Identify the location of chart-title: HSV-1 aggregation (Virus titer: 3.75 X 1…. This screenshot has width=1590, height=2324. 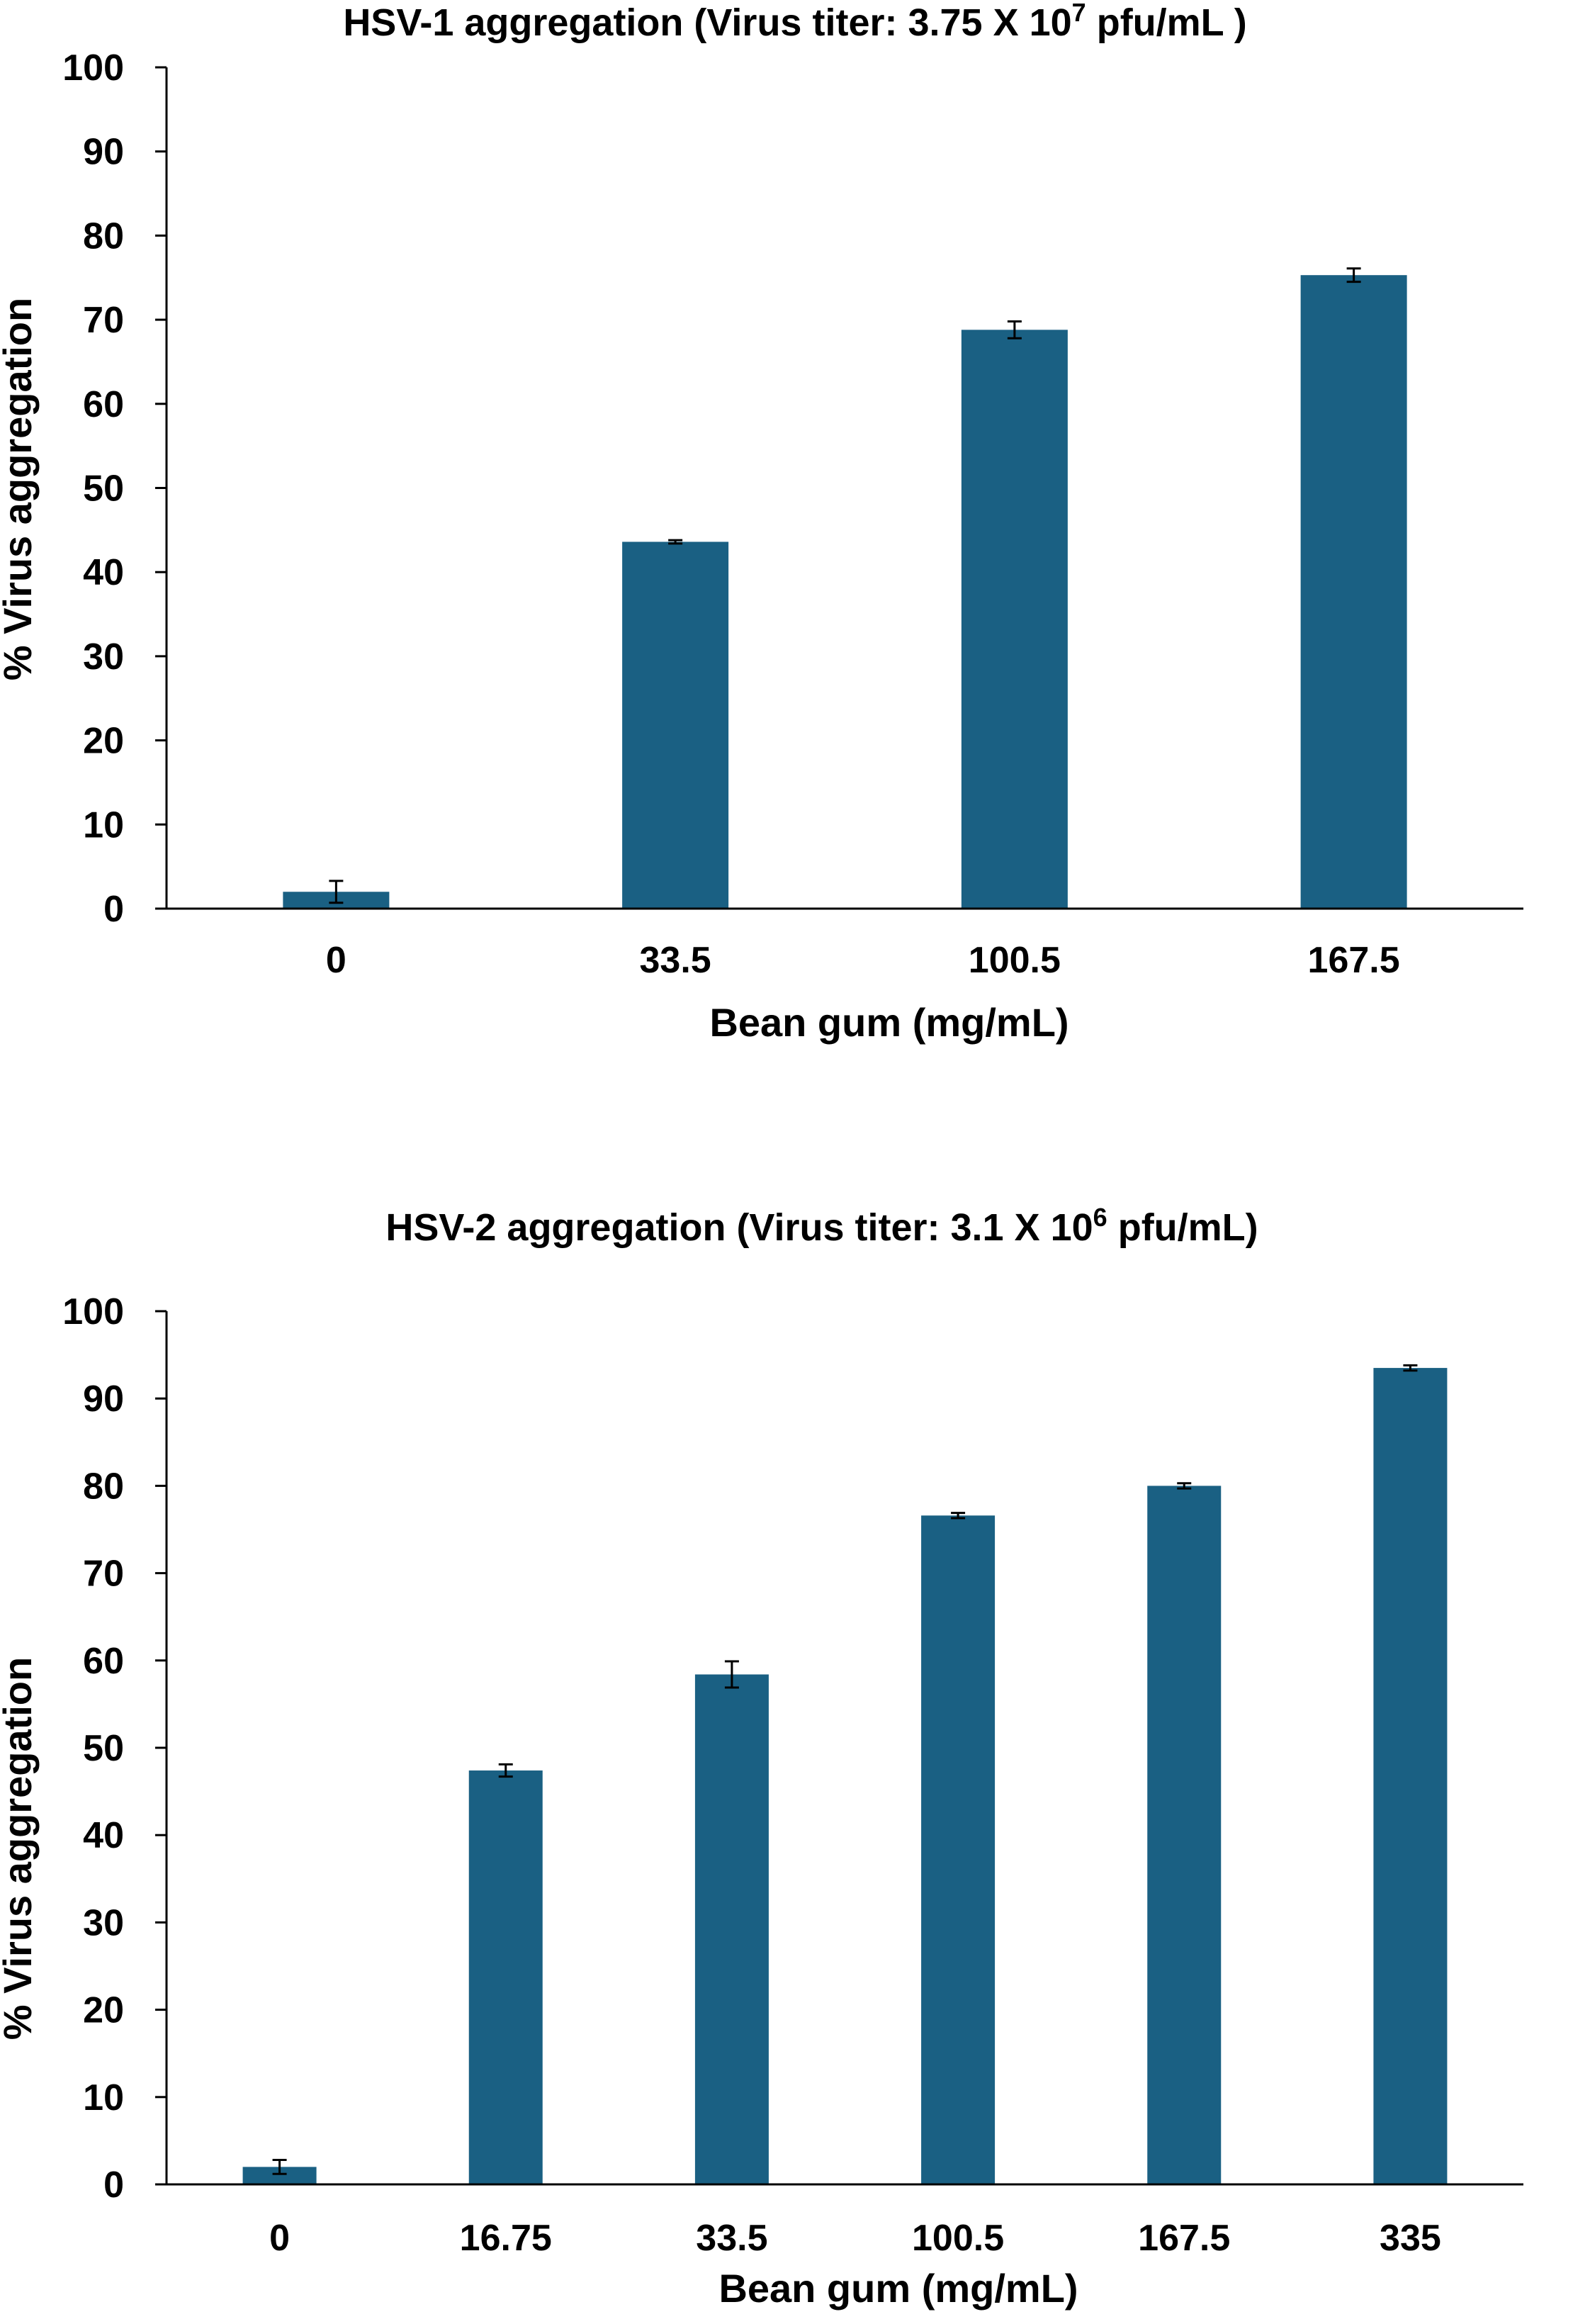
(794, 22).